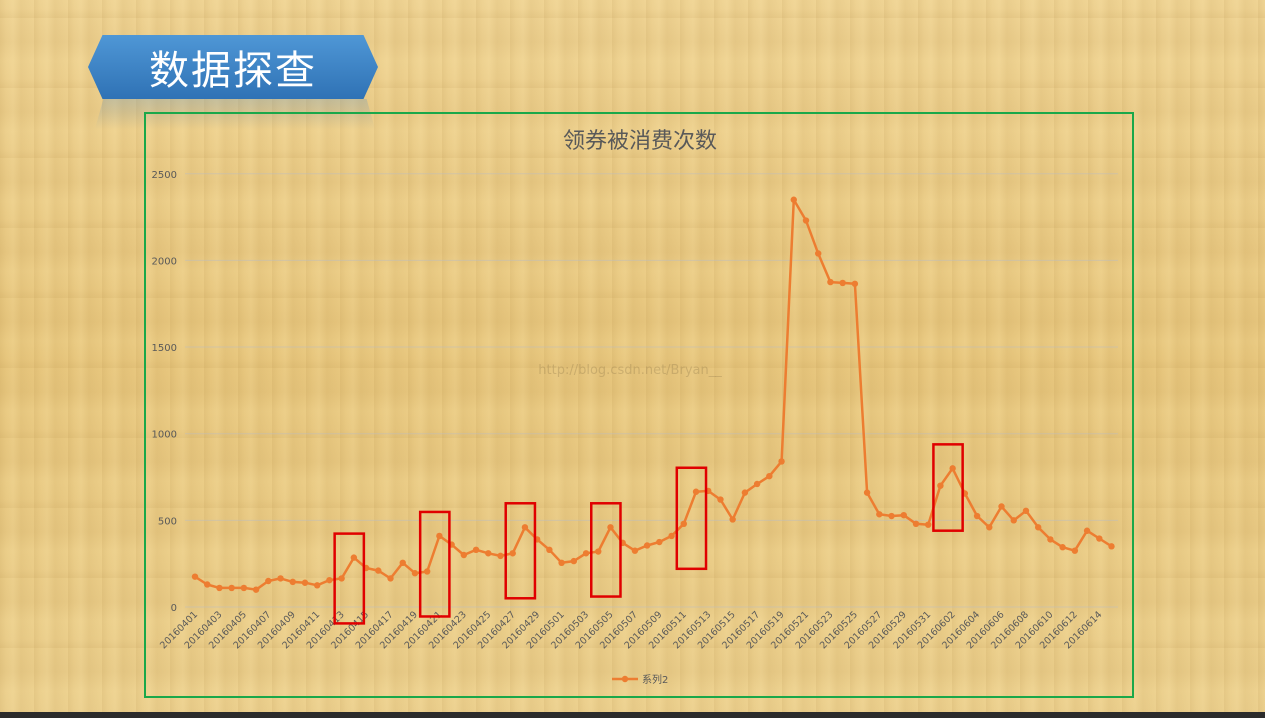 This screenshot has width=1265, height=718. I want to click on y-tick-label: 1500, so click(164, 348).